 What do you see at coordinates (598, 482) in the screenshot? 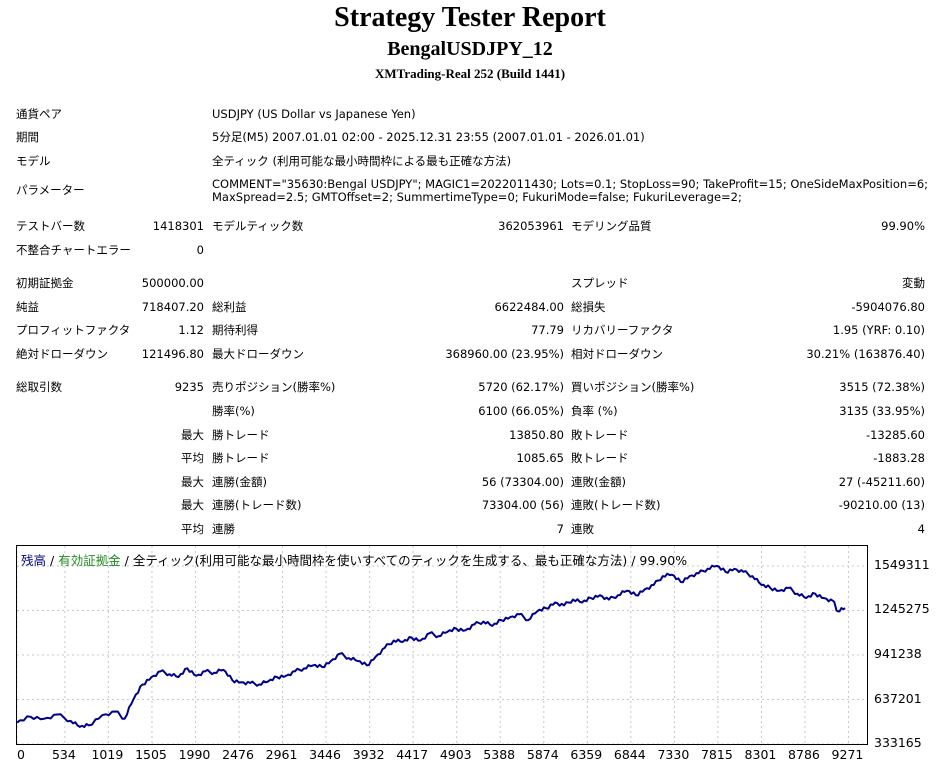
I see `cons-loss-money-label: 連敗(金額)` at bounding box center [598, 482].